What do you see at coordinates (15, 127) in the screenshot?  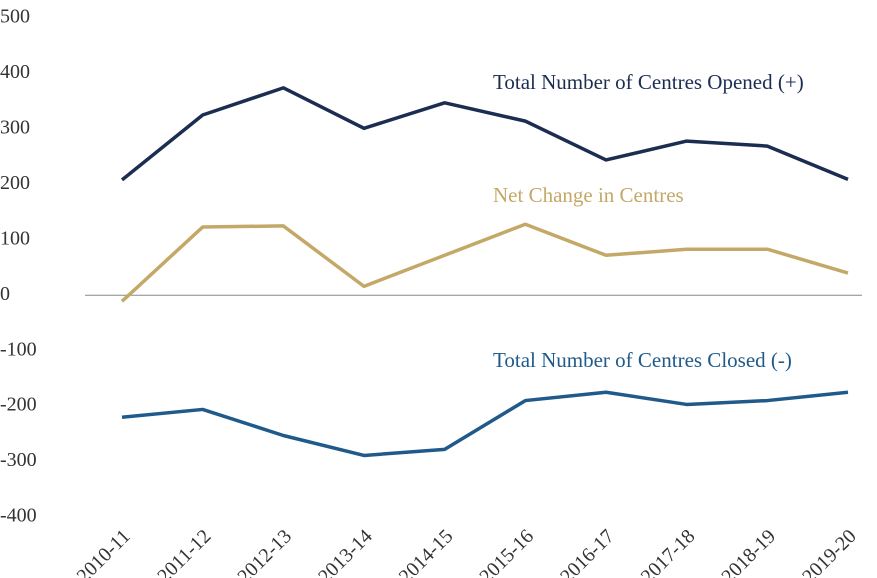 I see `y-tick-label: 300` at bounding box center [15, 127].